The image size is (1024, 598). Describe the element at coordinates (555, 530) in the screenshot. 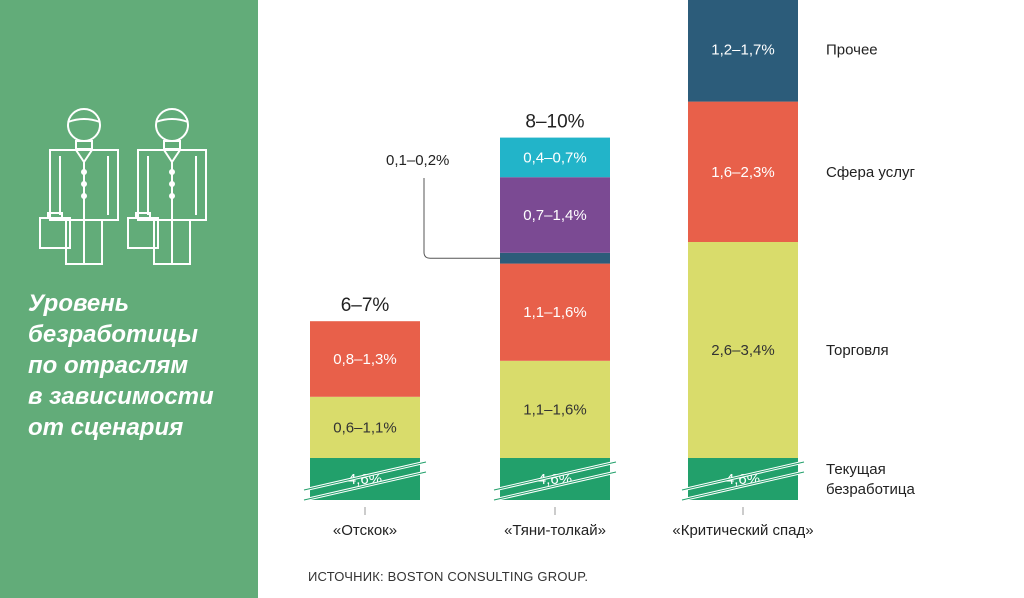

I see `category-label: «Тяни-толкай»` at that location.